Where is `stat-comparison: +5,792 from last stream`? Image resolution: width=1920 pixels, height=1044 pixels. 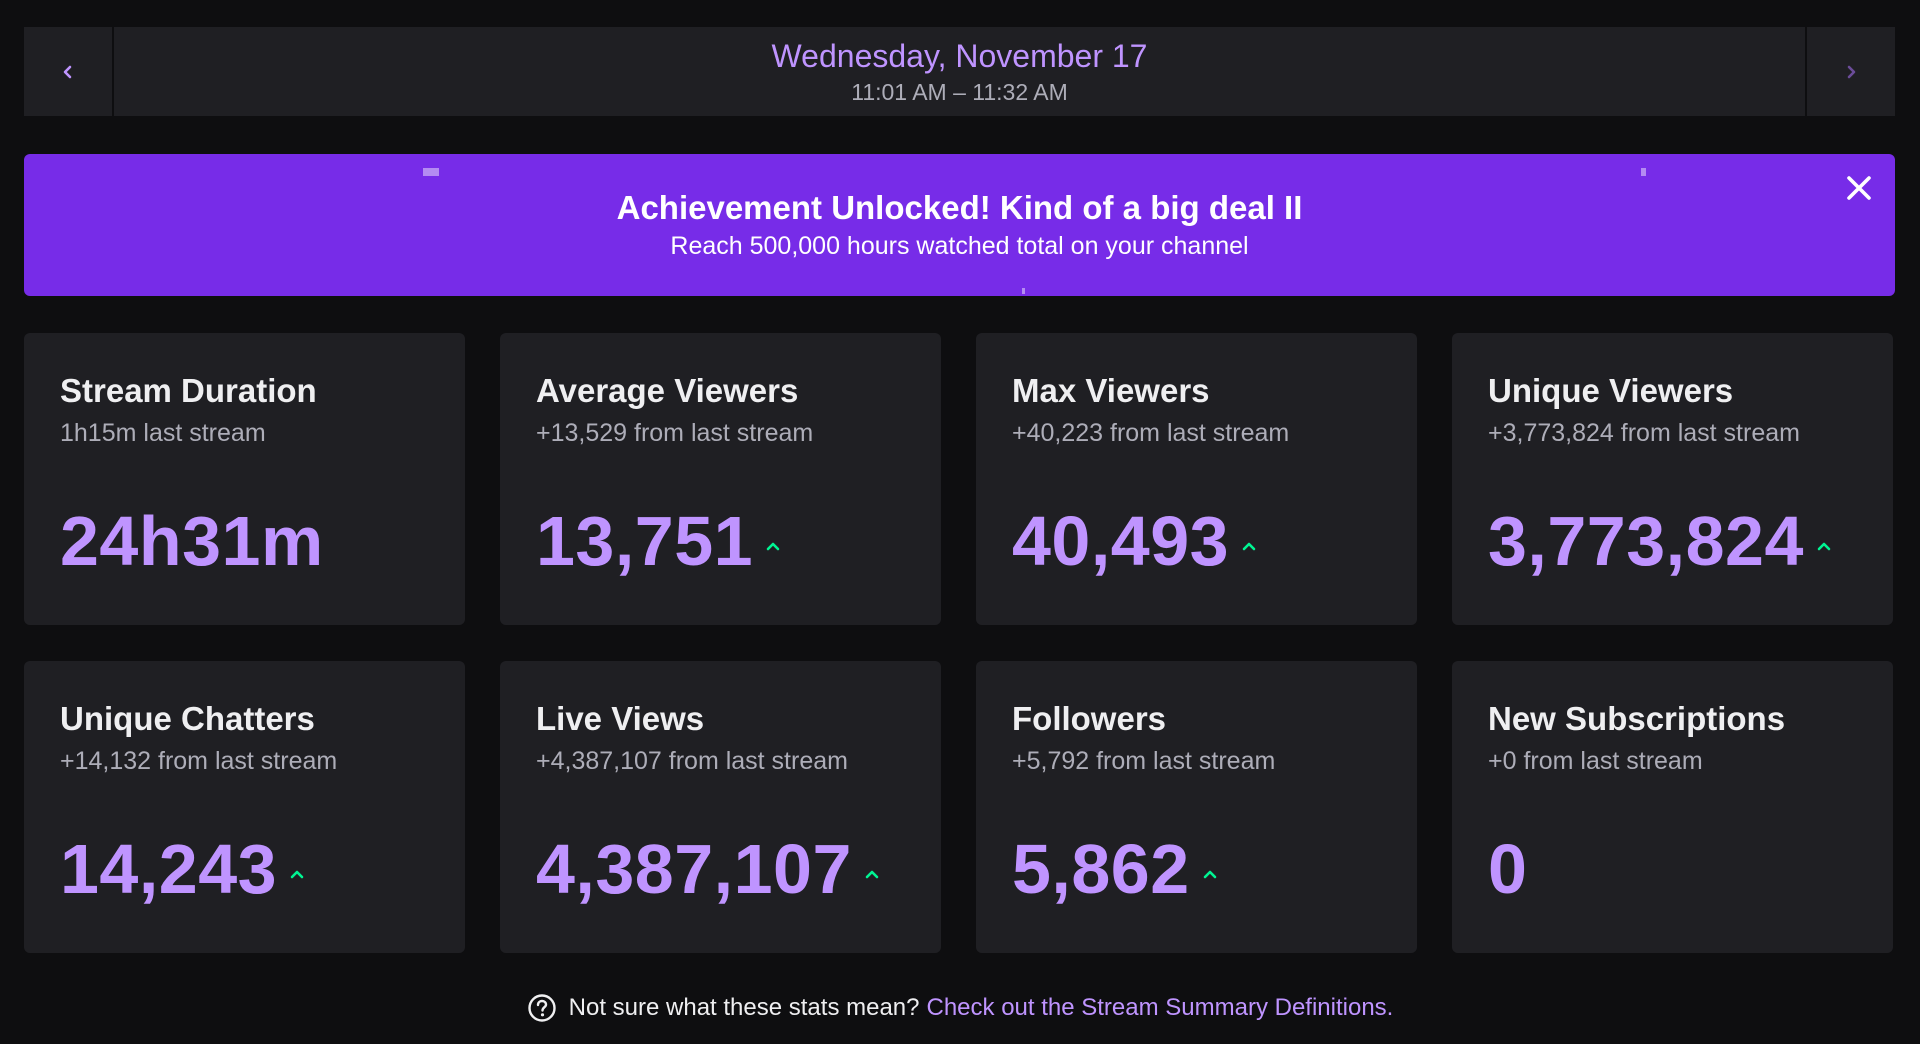
stat-comparison: +5,792 from last stream is located at coordinates (1144, 761).